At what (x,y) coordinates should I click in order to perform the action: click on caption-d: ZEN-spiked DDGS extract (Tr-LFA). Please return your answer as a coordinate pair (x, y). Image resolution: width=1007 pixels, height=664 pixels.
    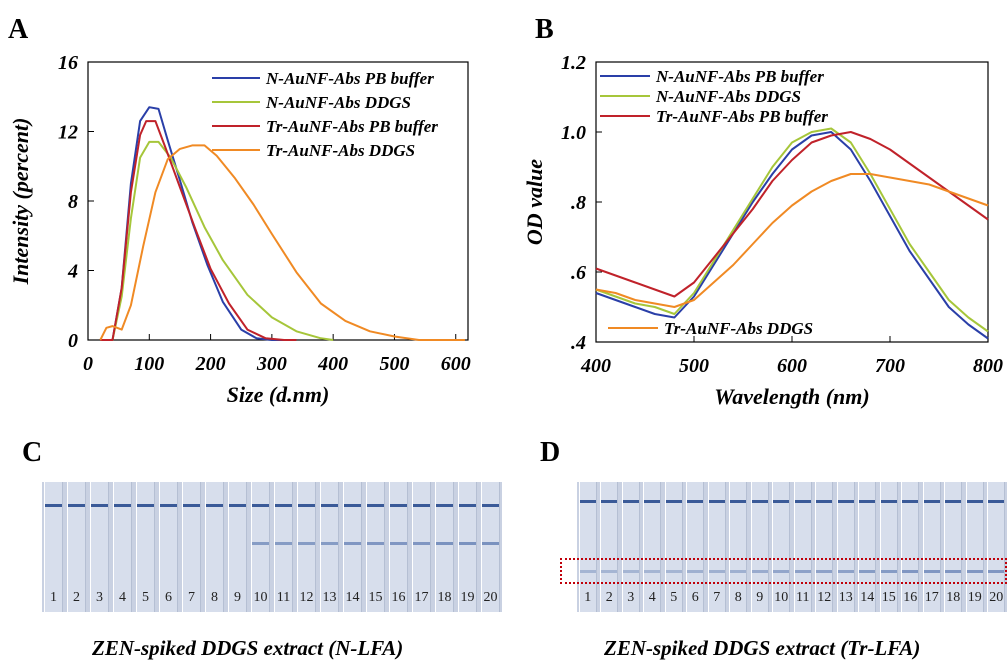
    Looking at the image, I should click on (762, 648).